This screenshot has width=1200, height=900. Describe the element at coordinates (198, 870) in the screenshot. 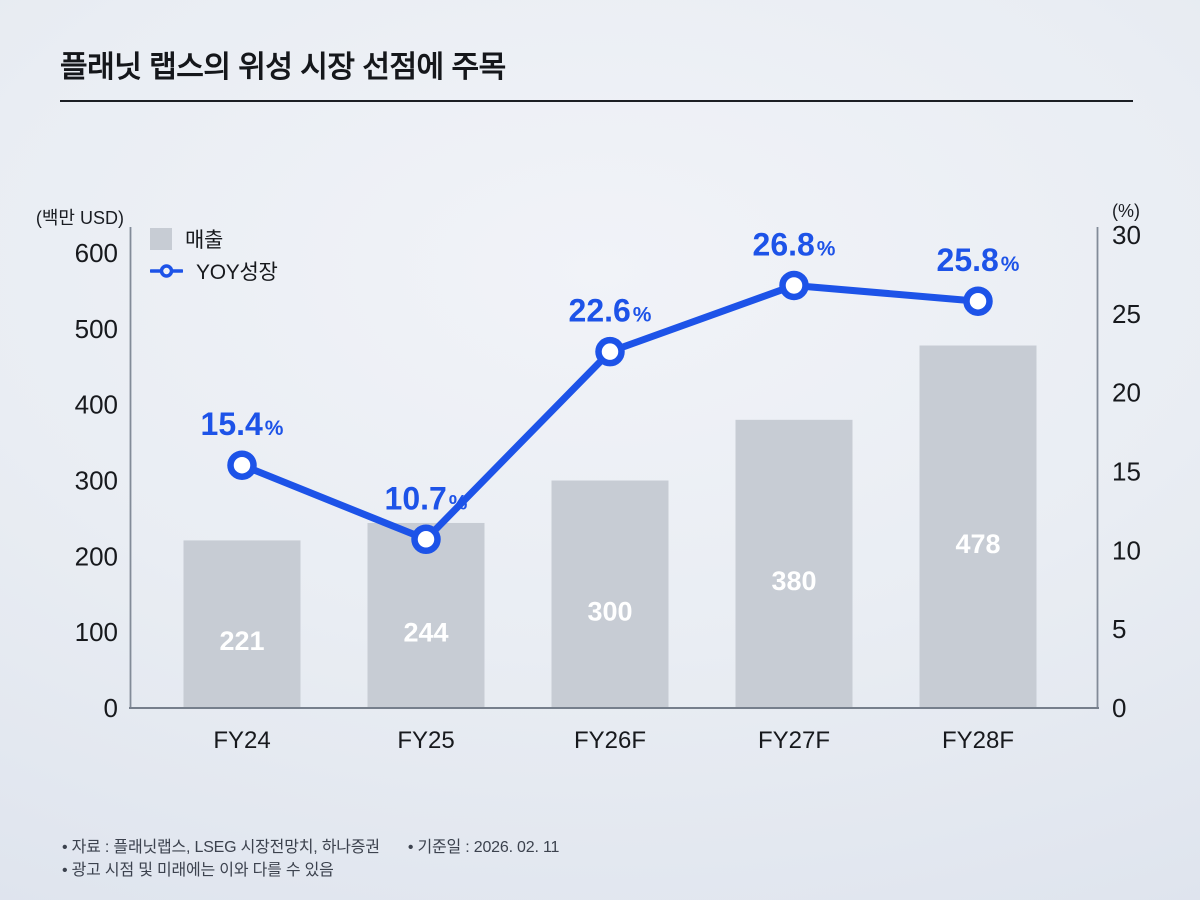

I see `disclaimer-note: • 광고 시점 및 미래에는 이와 다를 수 있음` at that location.